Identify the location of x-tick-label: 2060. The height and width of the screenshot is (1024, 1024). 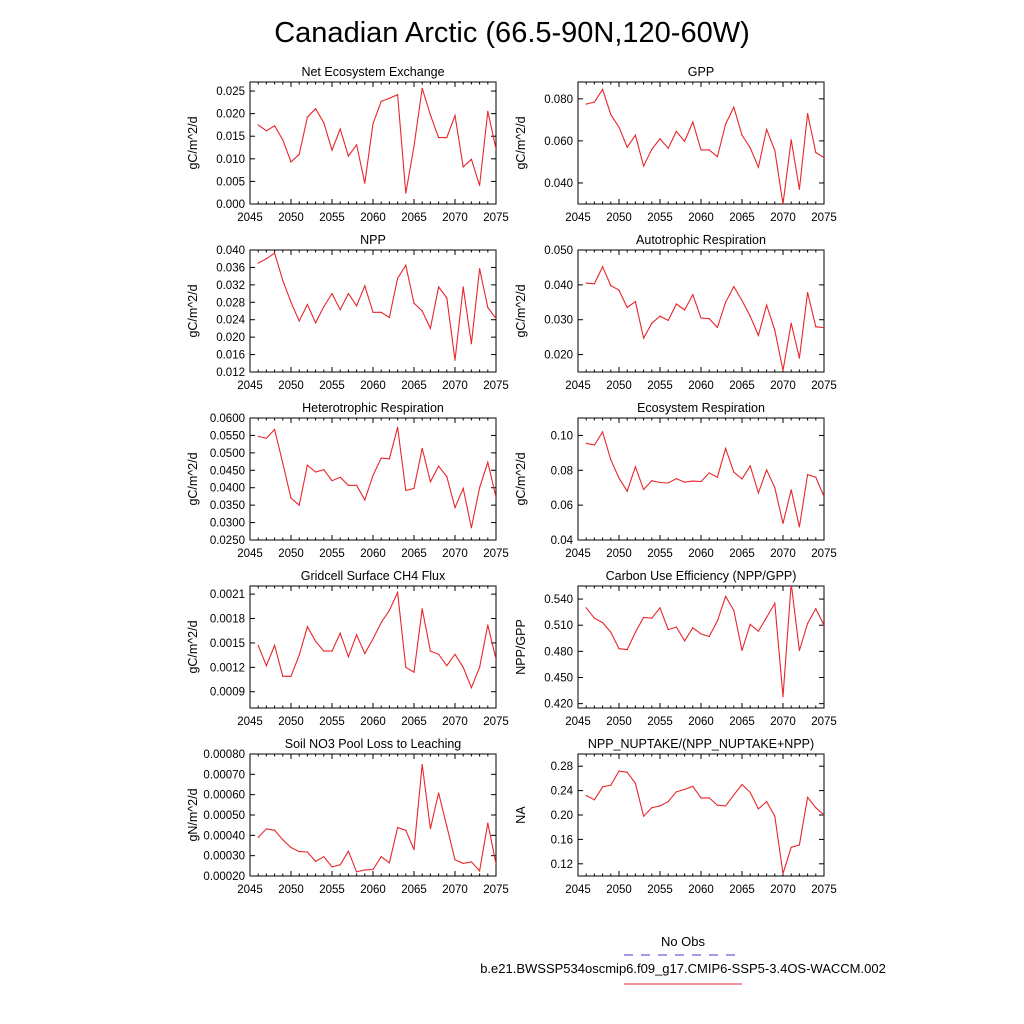
(373, 890).